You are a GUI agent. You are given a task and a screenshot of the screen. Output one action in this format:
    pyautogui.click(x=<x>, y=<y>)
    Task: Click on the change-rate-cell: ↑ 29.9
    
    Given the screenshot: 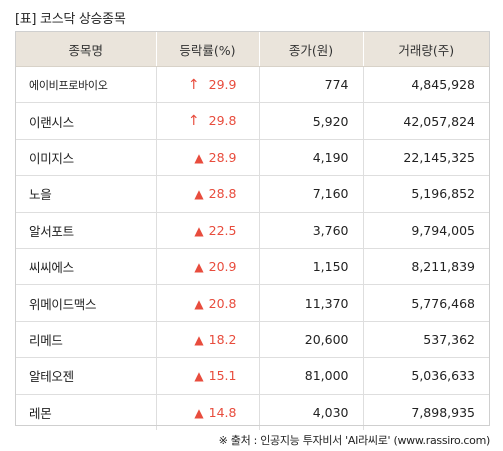 What is the action you would take?
    pyautogui.click(x=208, y=85)
    